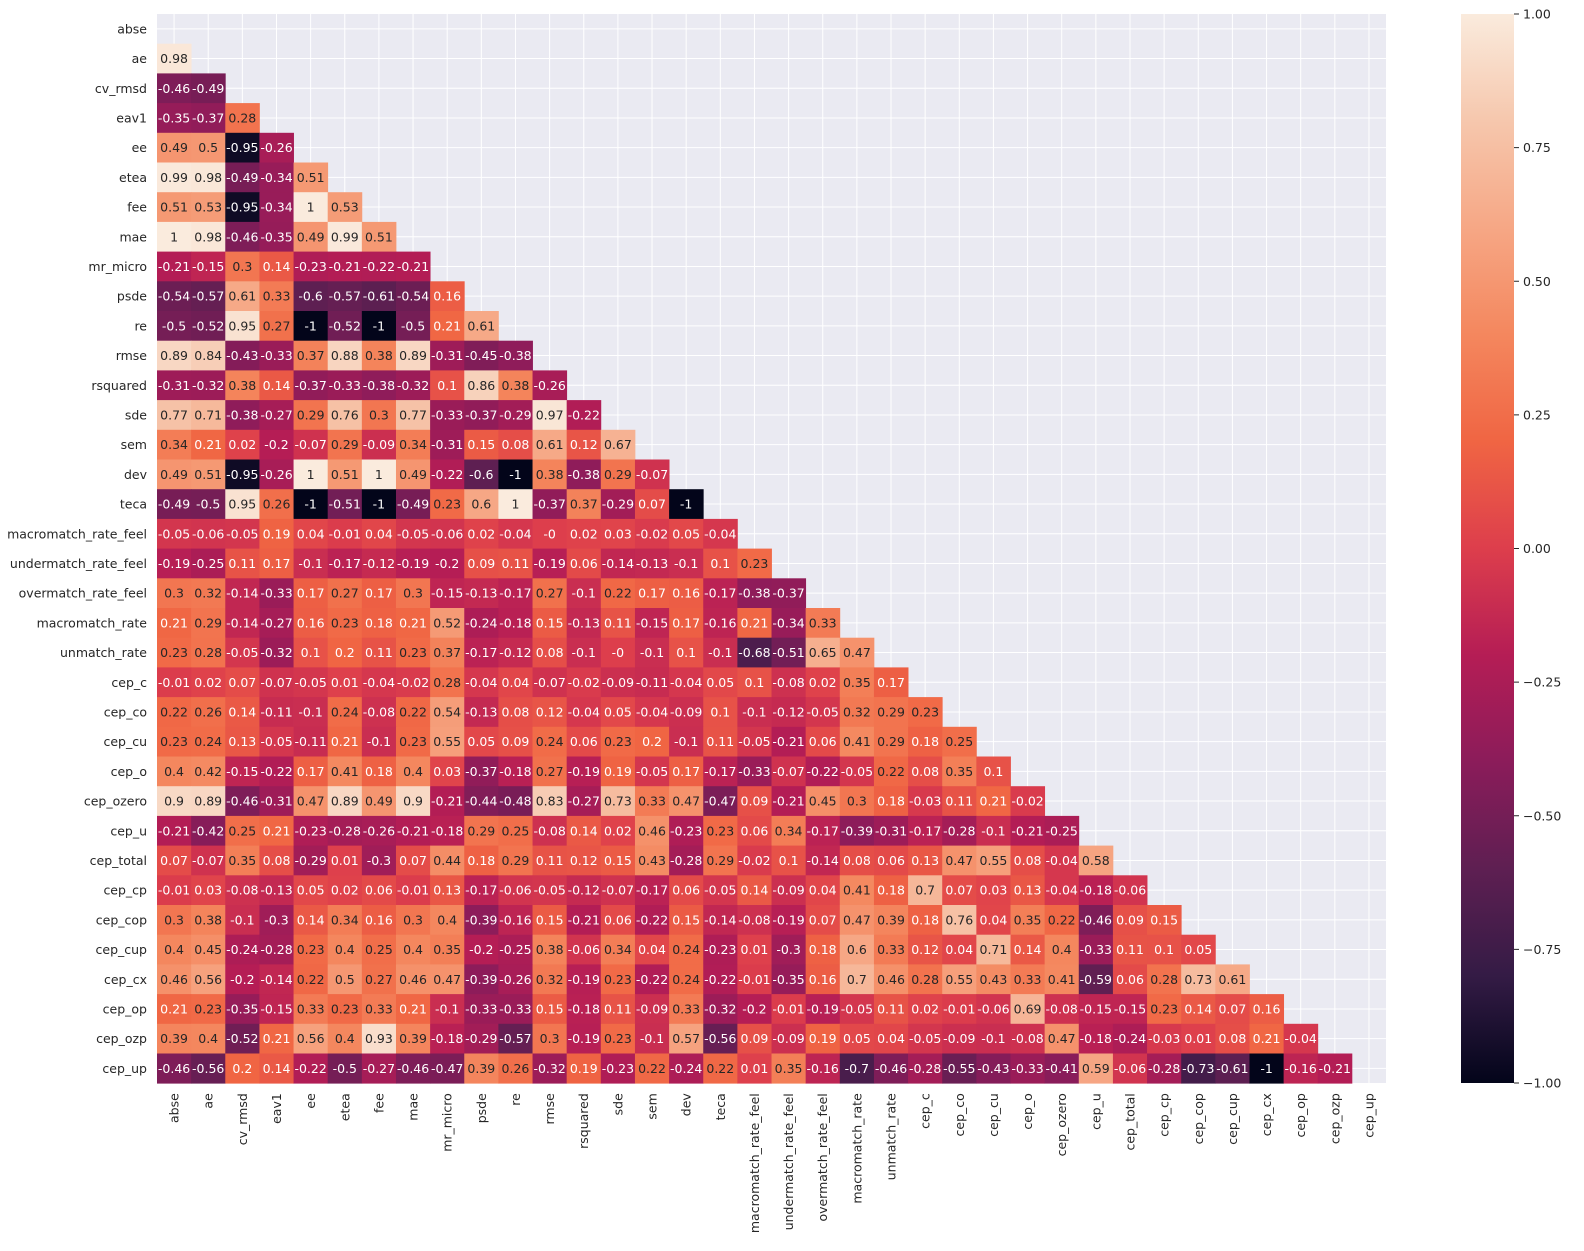  Describe the element at coordinates (379, 593) in the screenshot. I see `heatmap-cell-overmatch_rate_feel-fee` at that location.